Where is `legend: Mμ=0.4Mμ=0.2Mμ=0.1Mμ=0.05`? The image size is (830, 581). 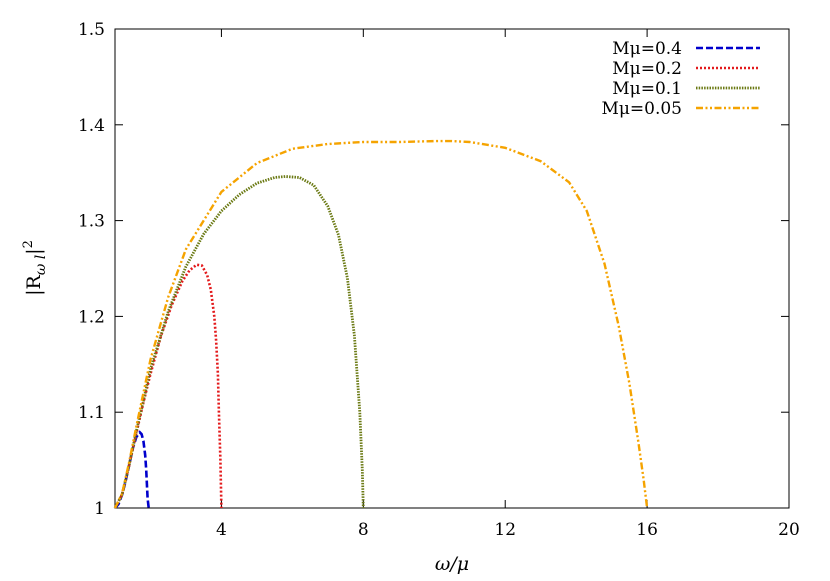
legend: Mμ=0.4Mμ=0.2Mμ=0.1Mμ=0.05 is located at coordinates (680, 79).